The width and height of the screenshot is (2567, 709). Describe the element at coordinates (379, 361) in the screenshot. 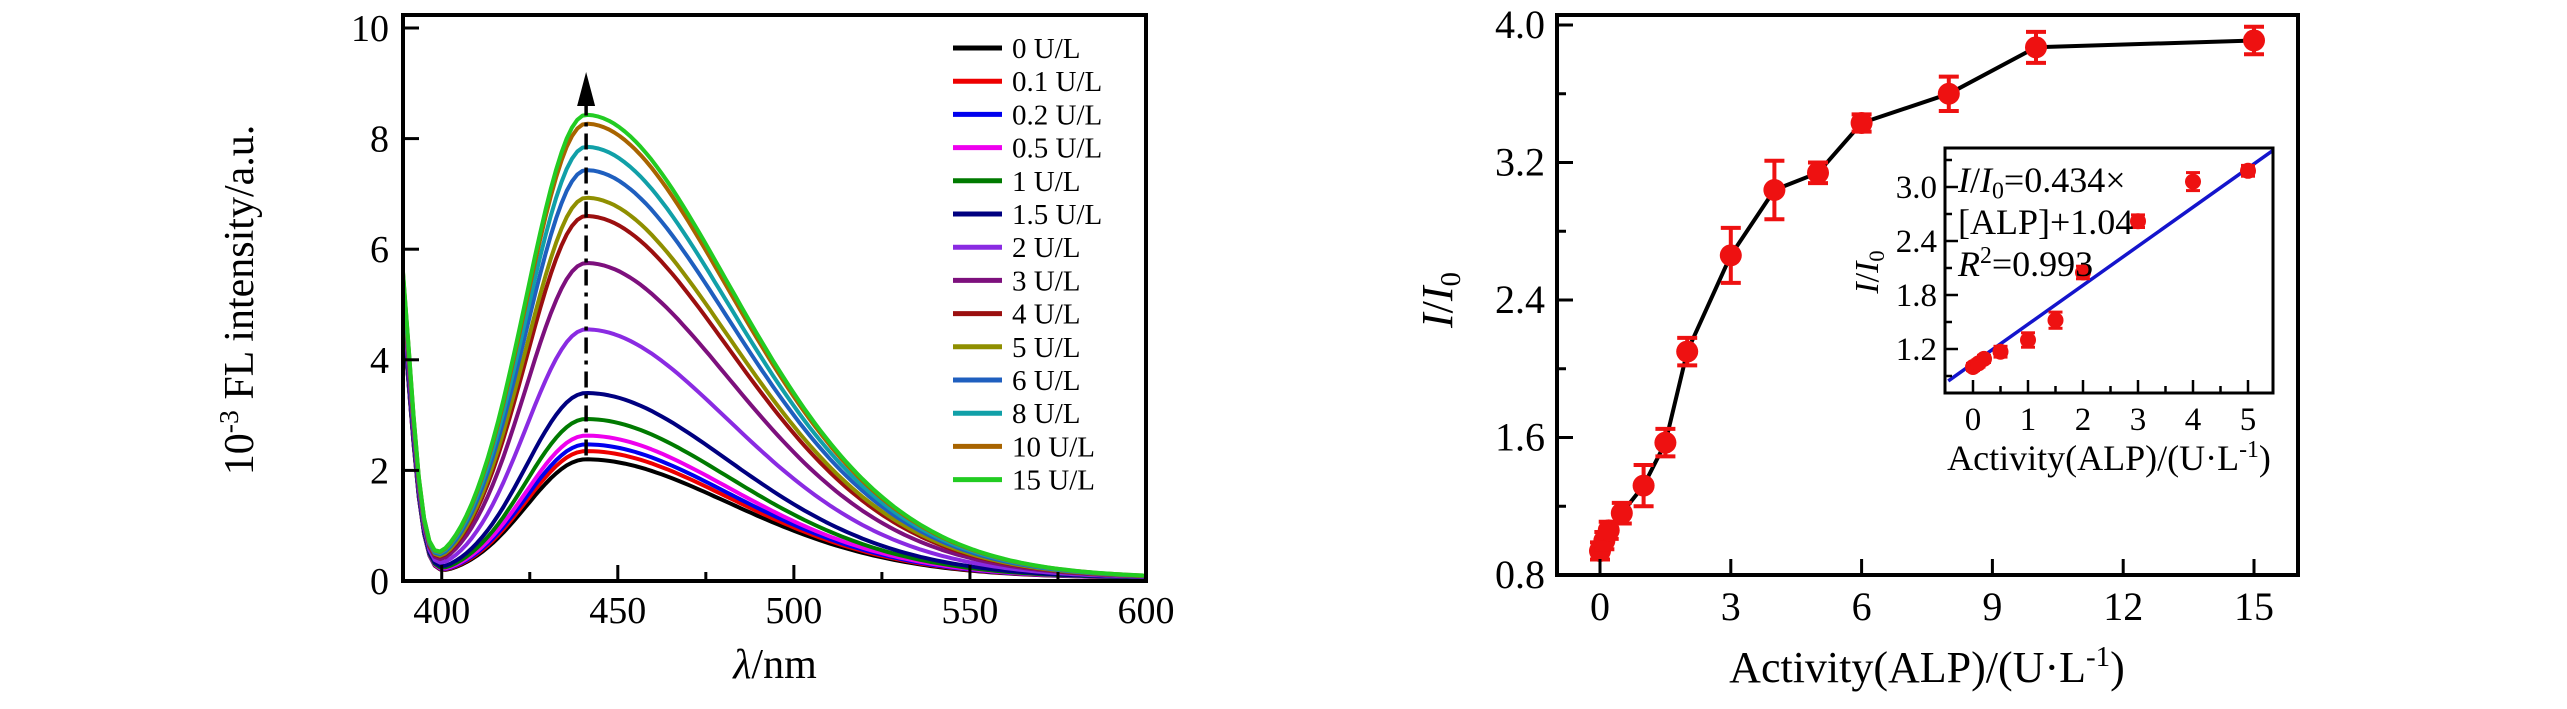

I see `y-tick-label: 4` at that location.